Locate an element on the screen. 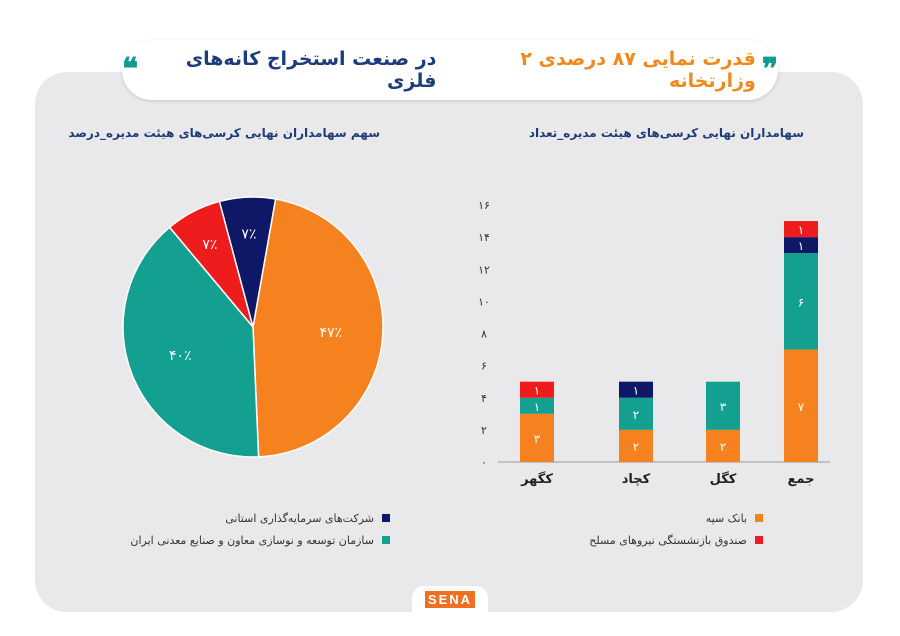 The width and height of the screenshot is (900, 636). bar-value-label: ۷ is located at coordinates (801, 407).